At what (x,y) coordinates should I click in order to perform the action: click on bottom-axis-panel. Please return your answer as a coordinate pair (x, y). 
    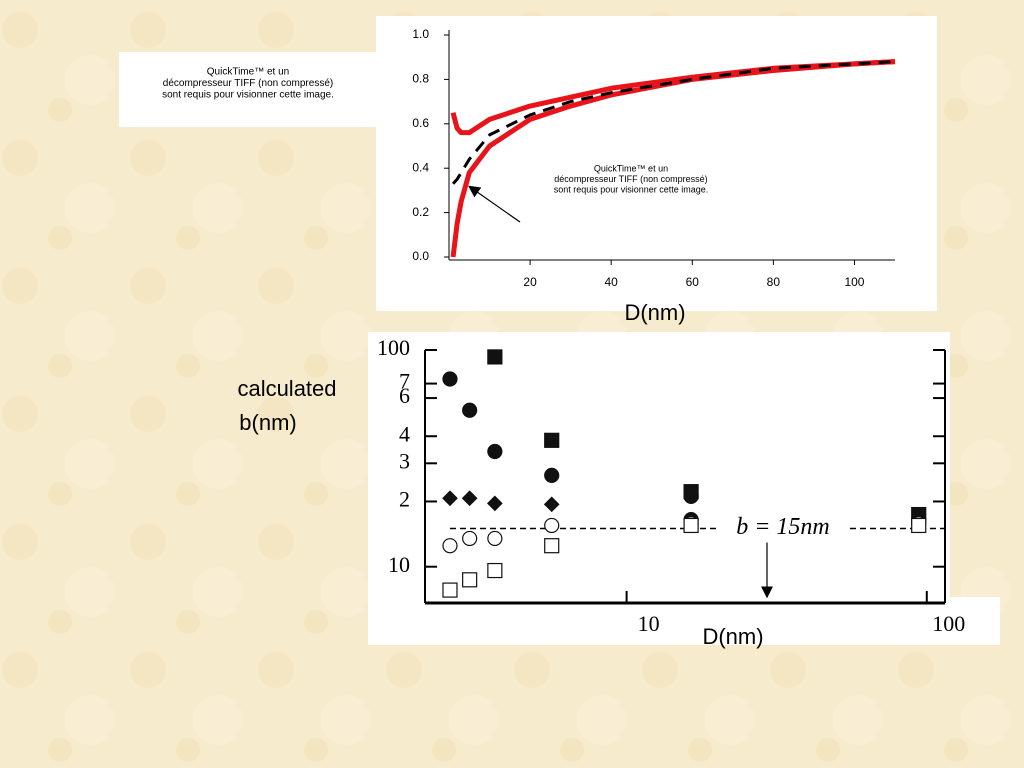
    Looking at the image, I should click on (684, 621).